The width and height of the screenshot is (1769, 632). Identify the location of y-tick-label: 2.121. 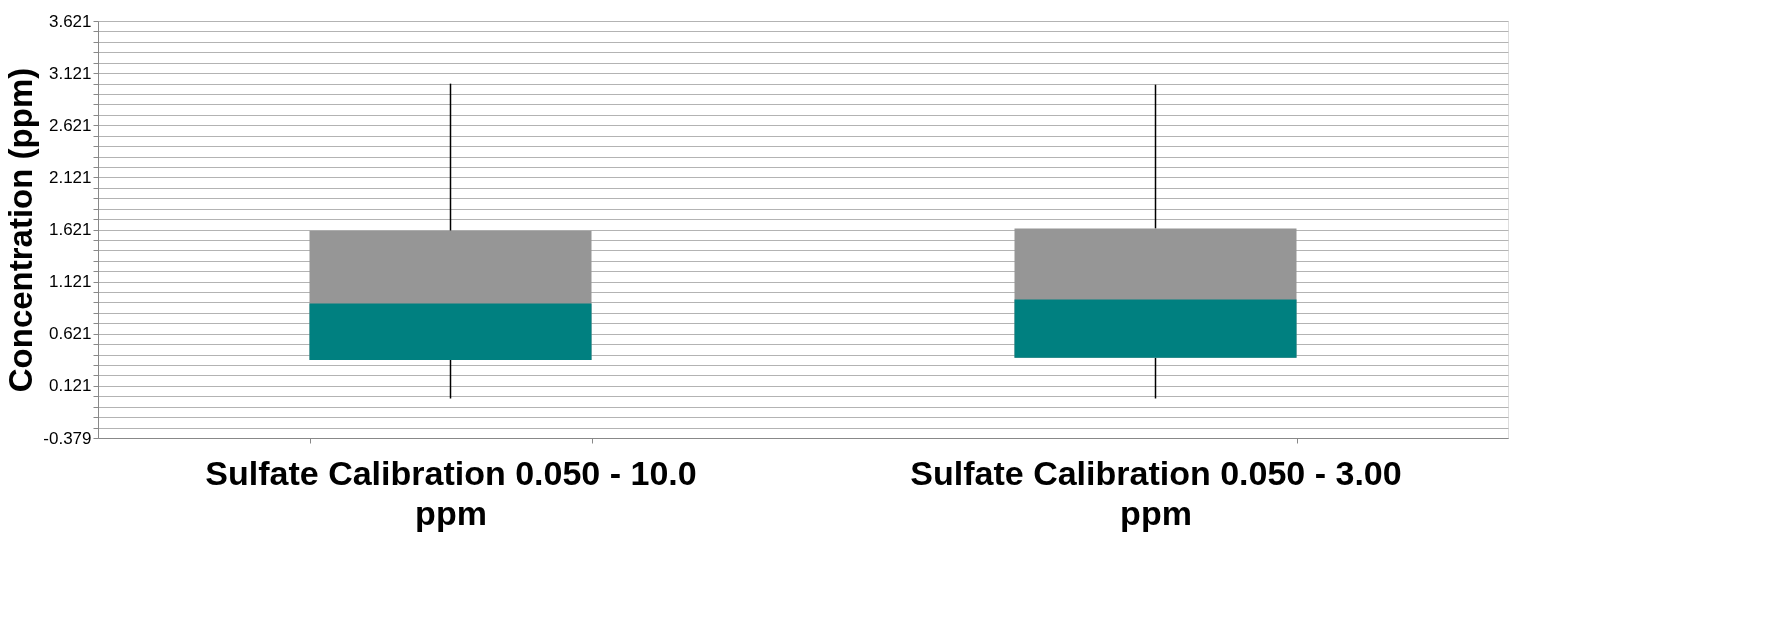
(70, 177).